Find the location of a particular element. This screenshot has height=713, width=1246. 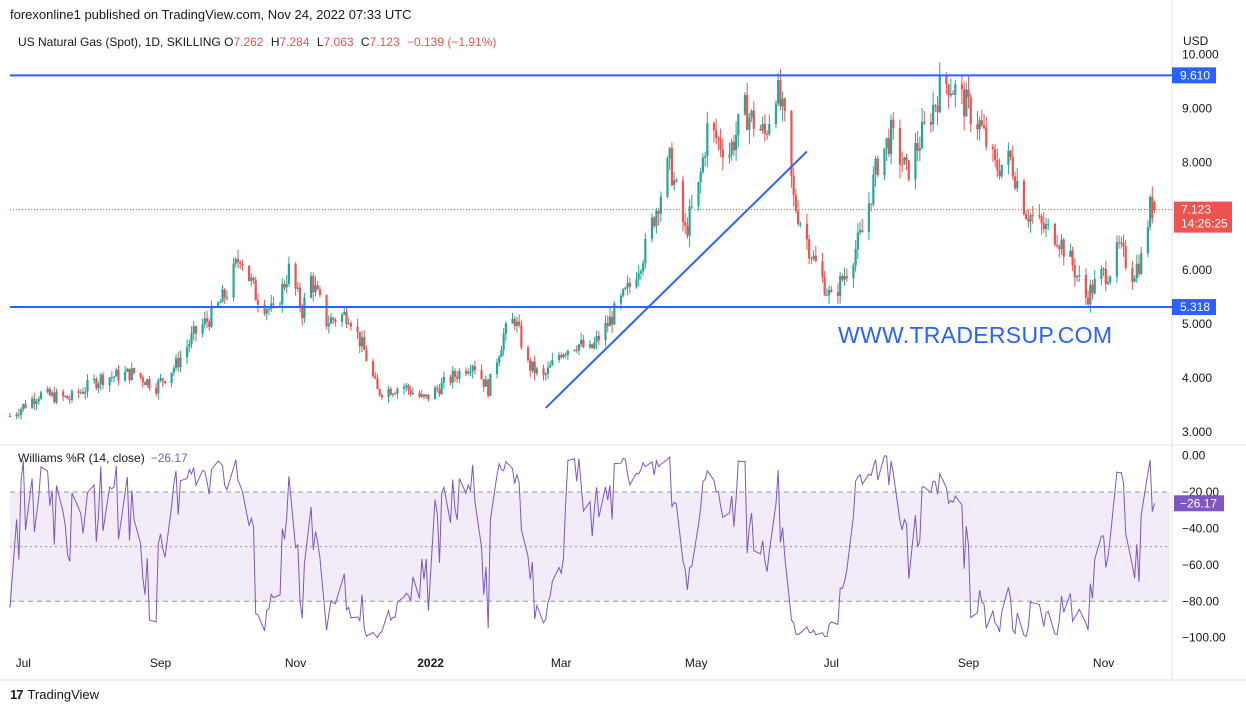

level-price-tag is located at coordinates (1194, 307).